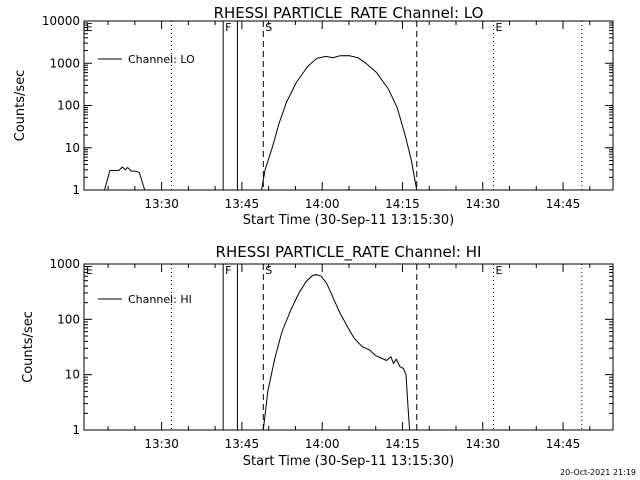 This screenshot has height=480, width=640. What do you see at coordinates (349, 252) in the screenshot?
I see `chart-title: RHESSI PARTICLE_RATE Channel: HI` at bounding box center [349, 252].